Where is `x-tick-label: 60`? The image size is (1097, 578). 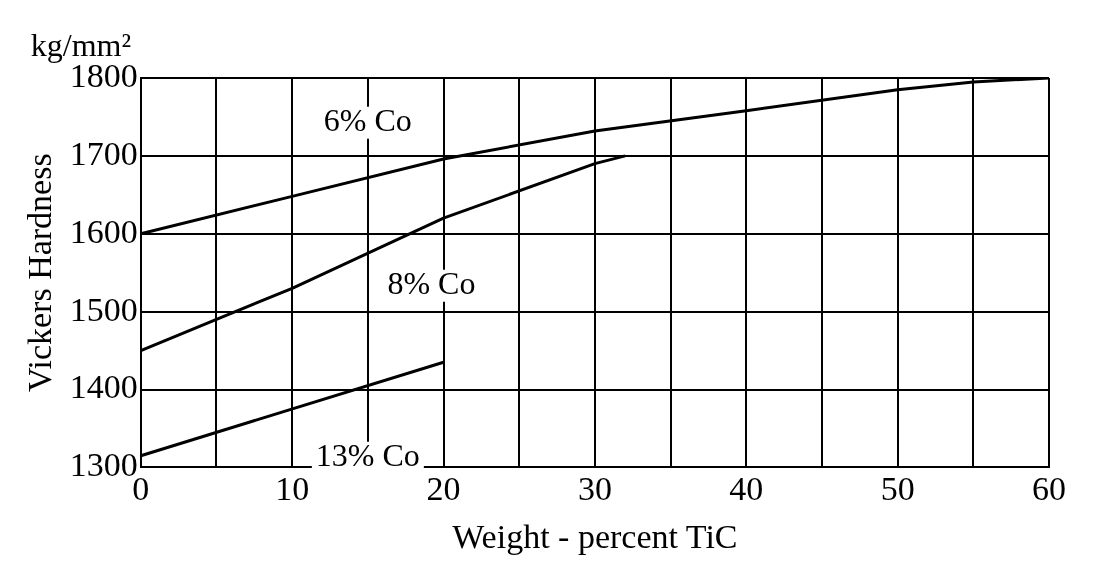 x-tick-label: 60 is located at coordinates (1049, 488).